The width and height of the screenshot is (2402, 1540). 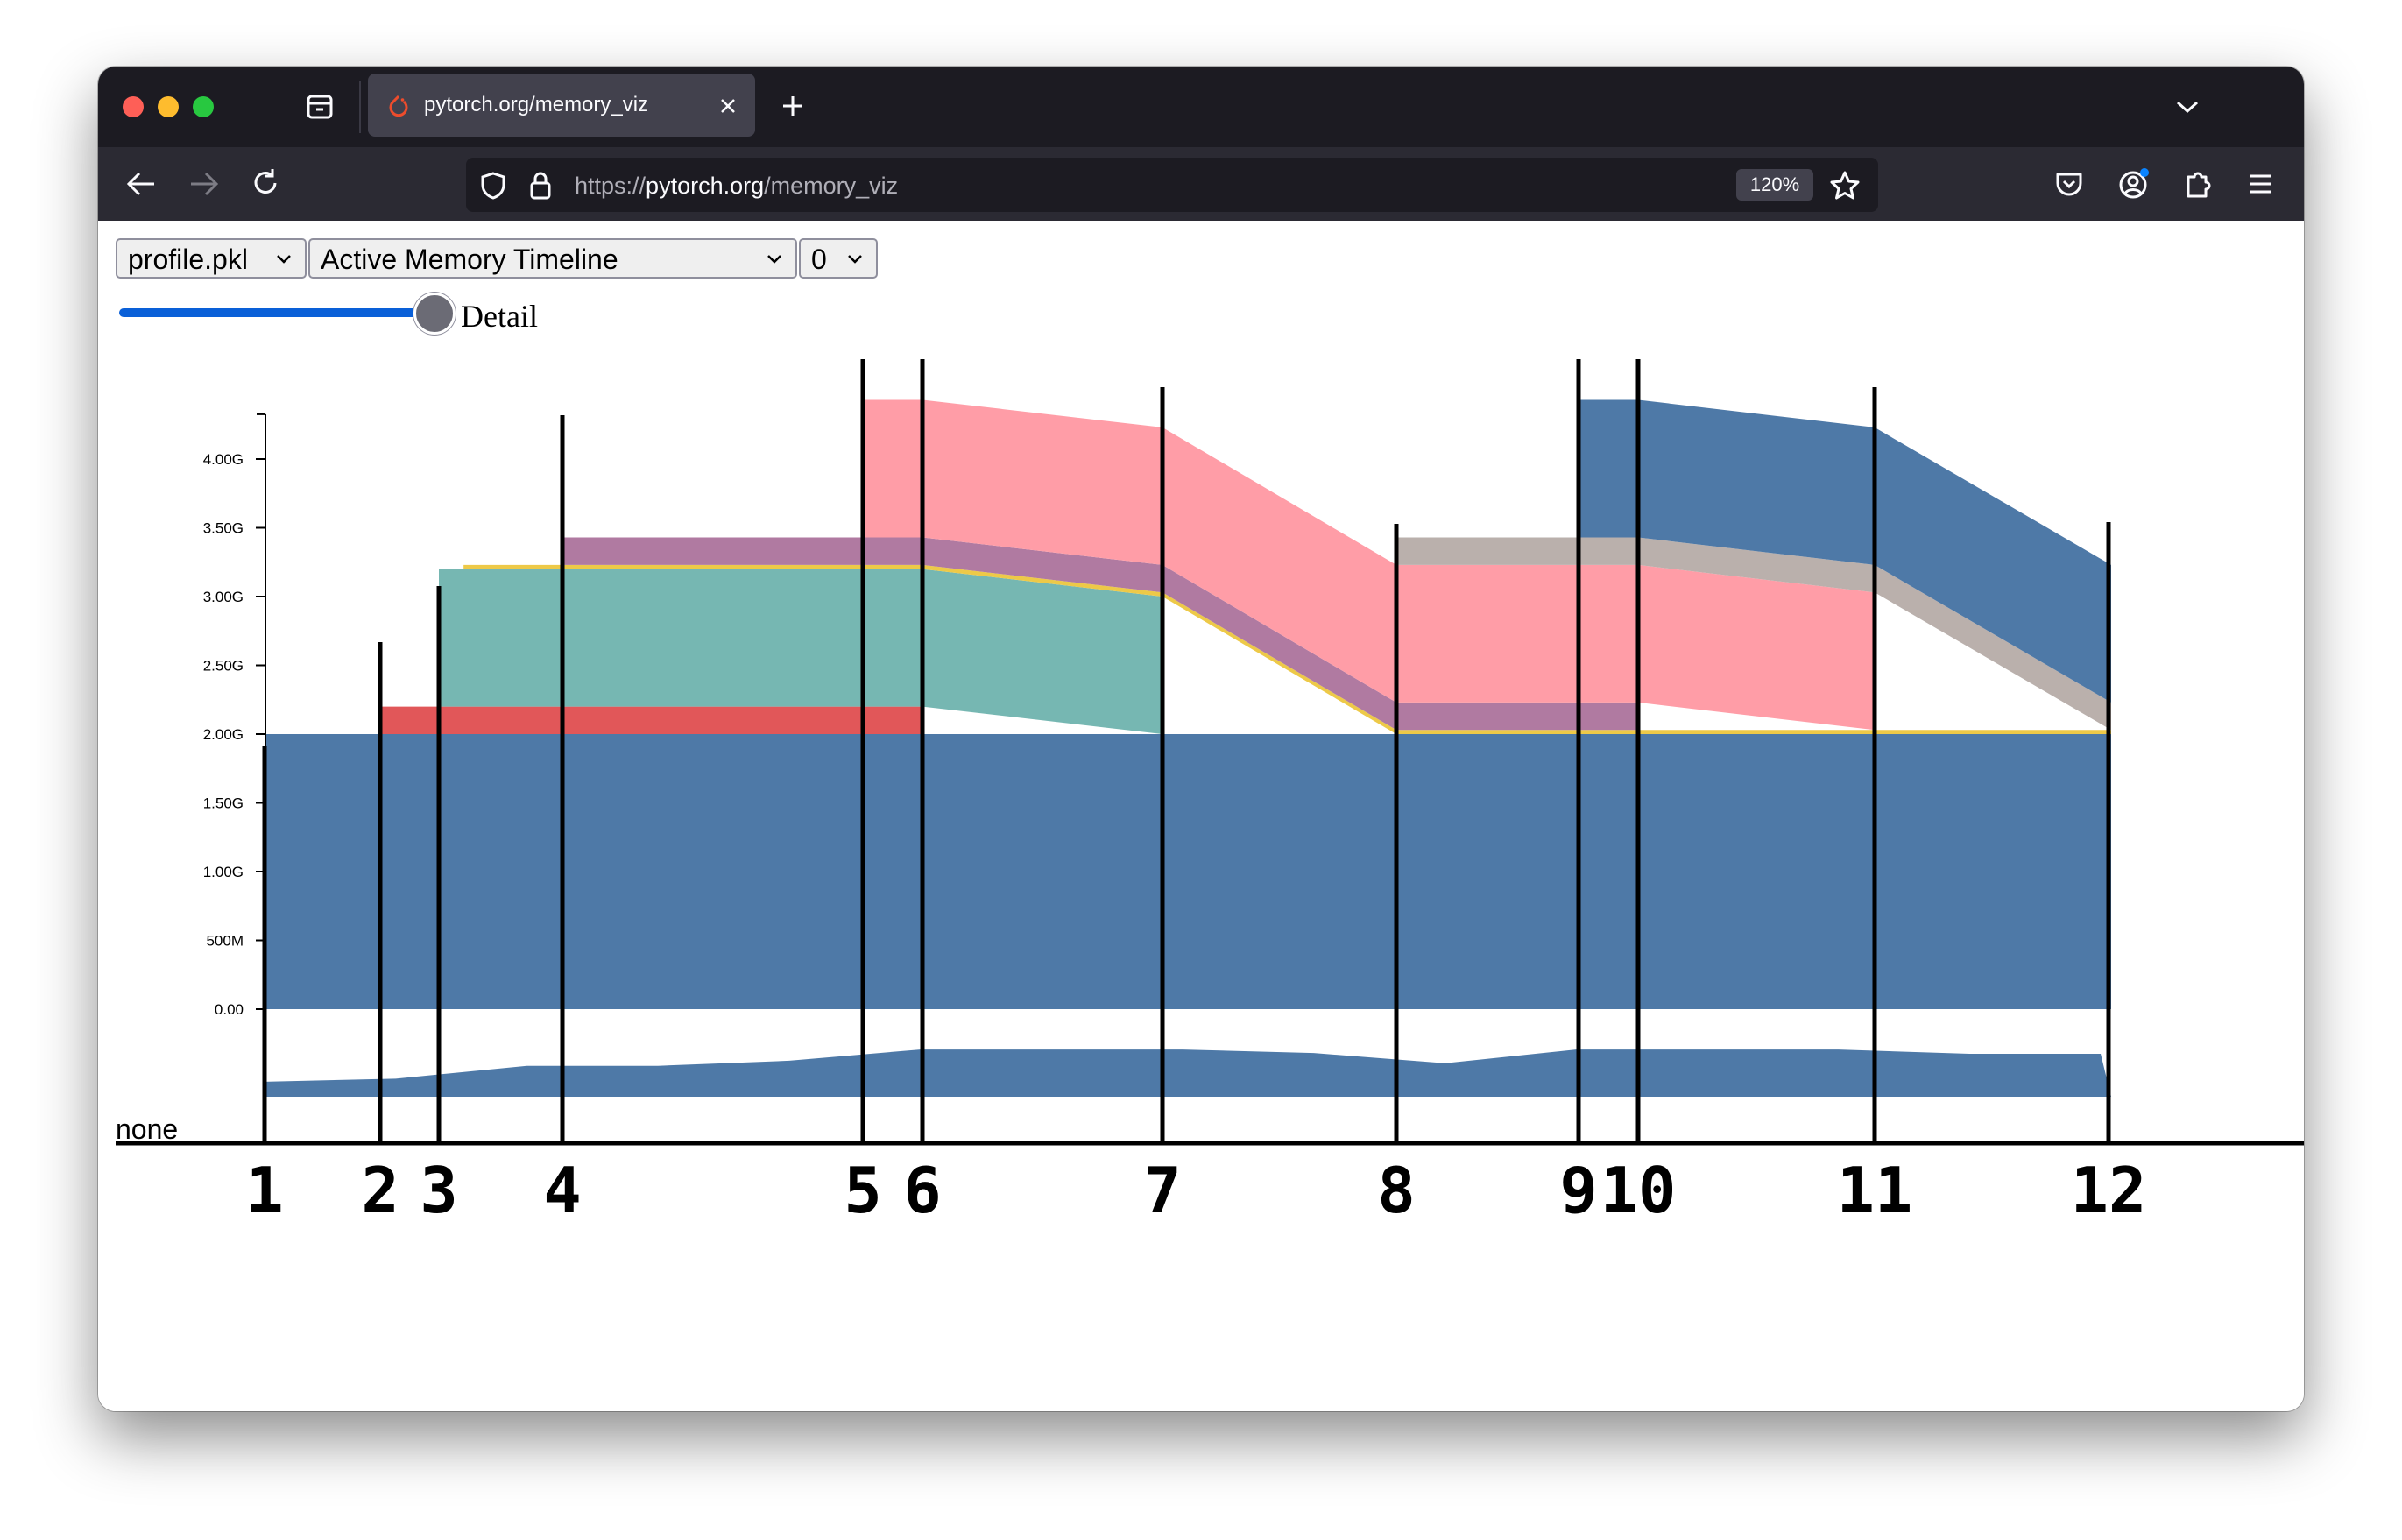 I want to click on archive-icon, so click(x=320, y=107).